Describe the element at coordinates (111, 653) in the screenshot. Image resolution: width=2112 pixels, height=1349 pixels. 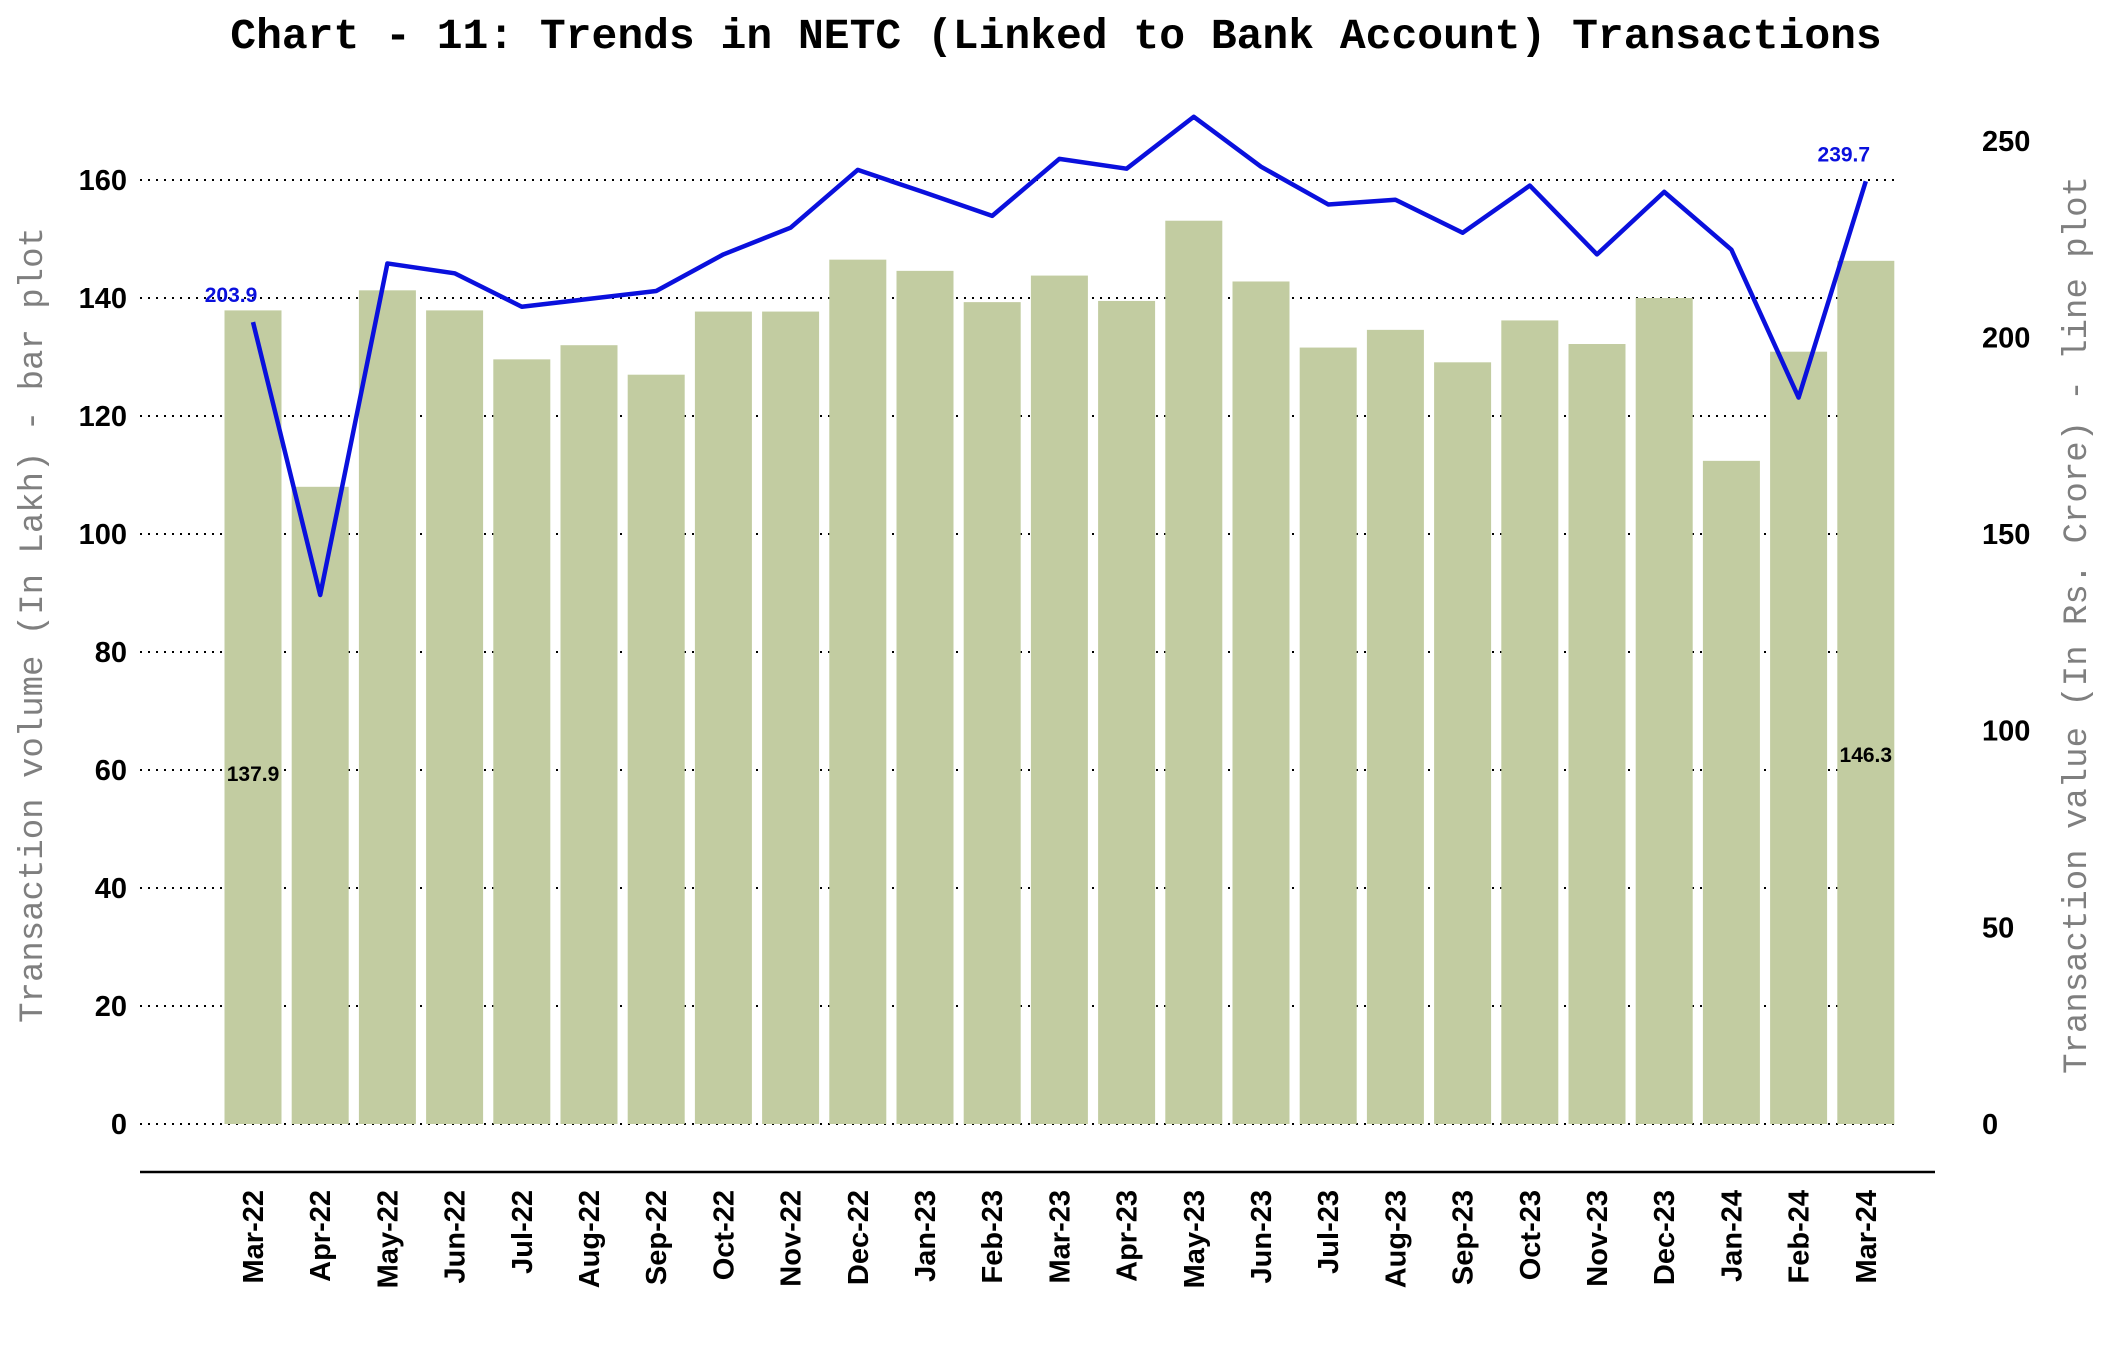
I see `y-left-tick-label: 80` at that location.